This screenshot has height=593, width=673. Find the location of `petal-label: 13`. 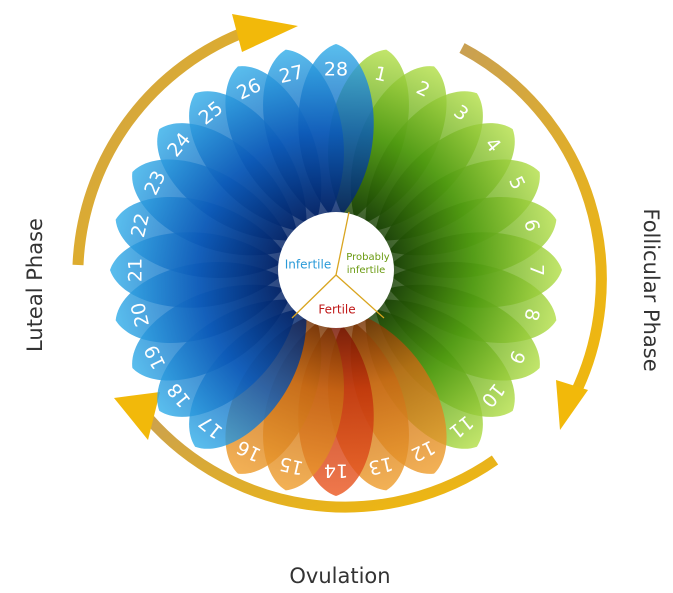

petal-label: 13 is located at coordinates (380, 465).